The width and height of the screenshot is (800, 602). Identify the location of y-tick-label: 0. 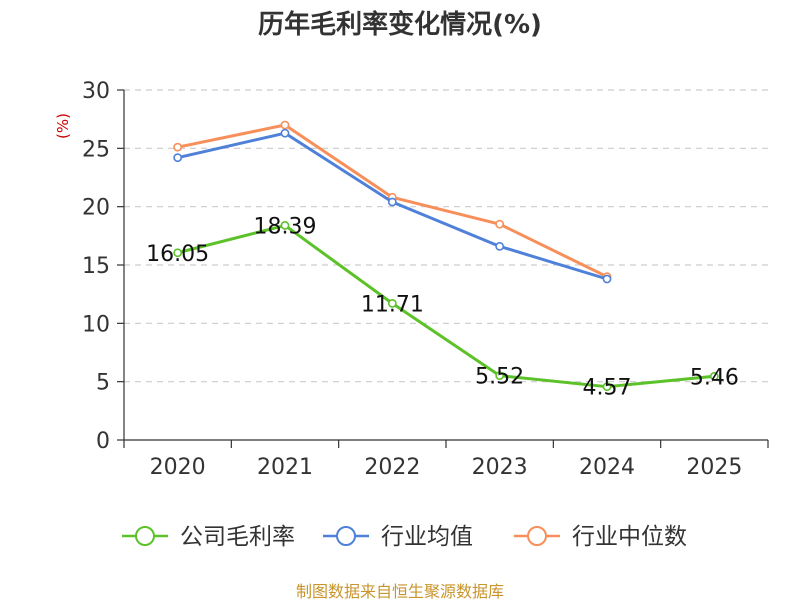
(103, 441).